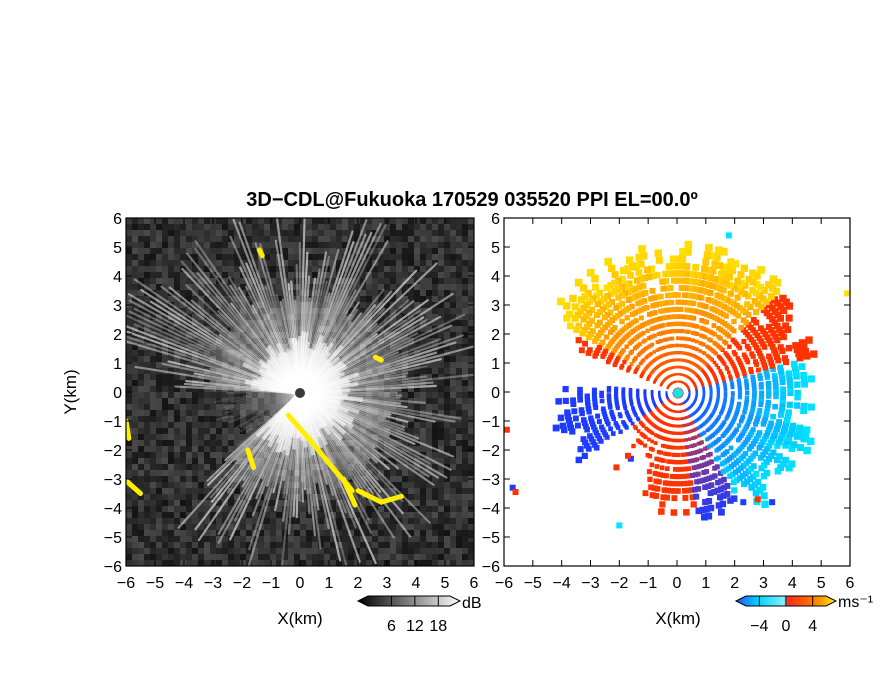 Image resolution: width=880 pixels, height=680 pixels. Describe the element at coordinates (117, 393) in the screenshot. I see `y-tick-label: 0` at that location.